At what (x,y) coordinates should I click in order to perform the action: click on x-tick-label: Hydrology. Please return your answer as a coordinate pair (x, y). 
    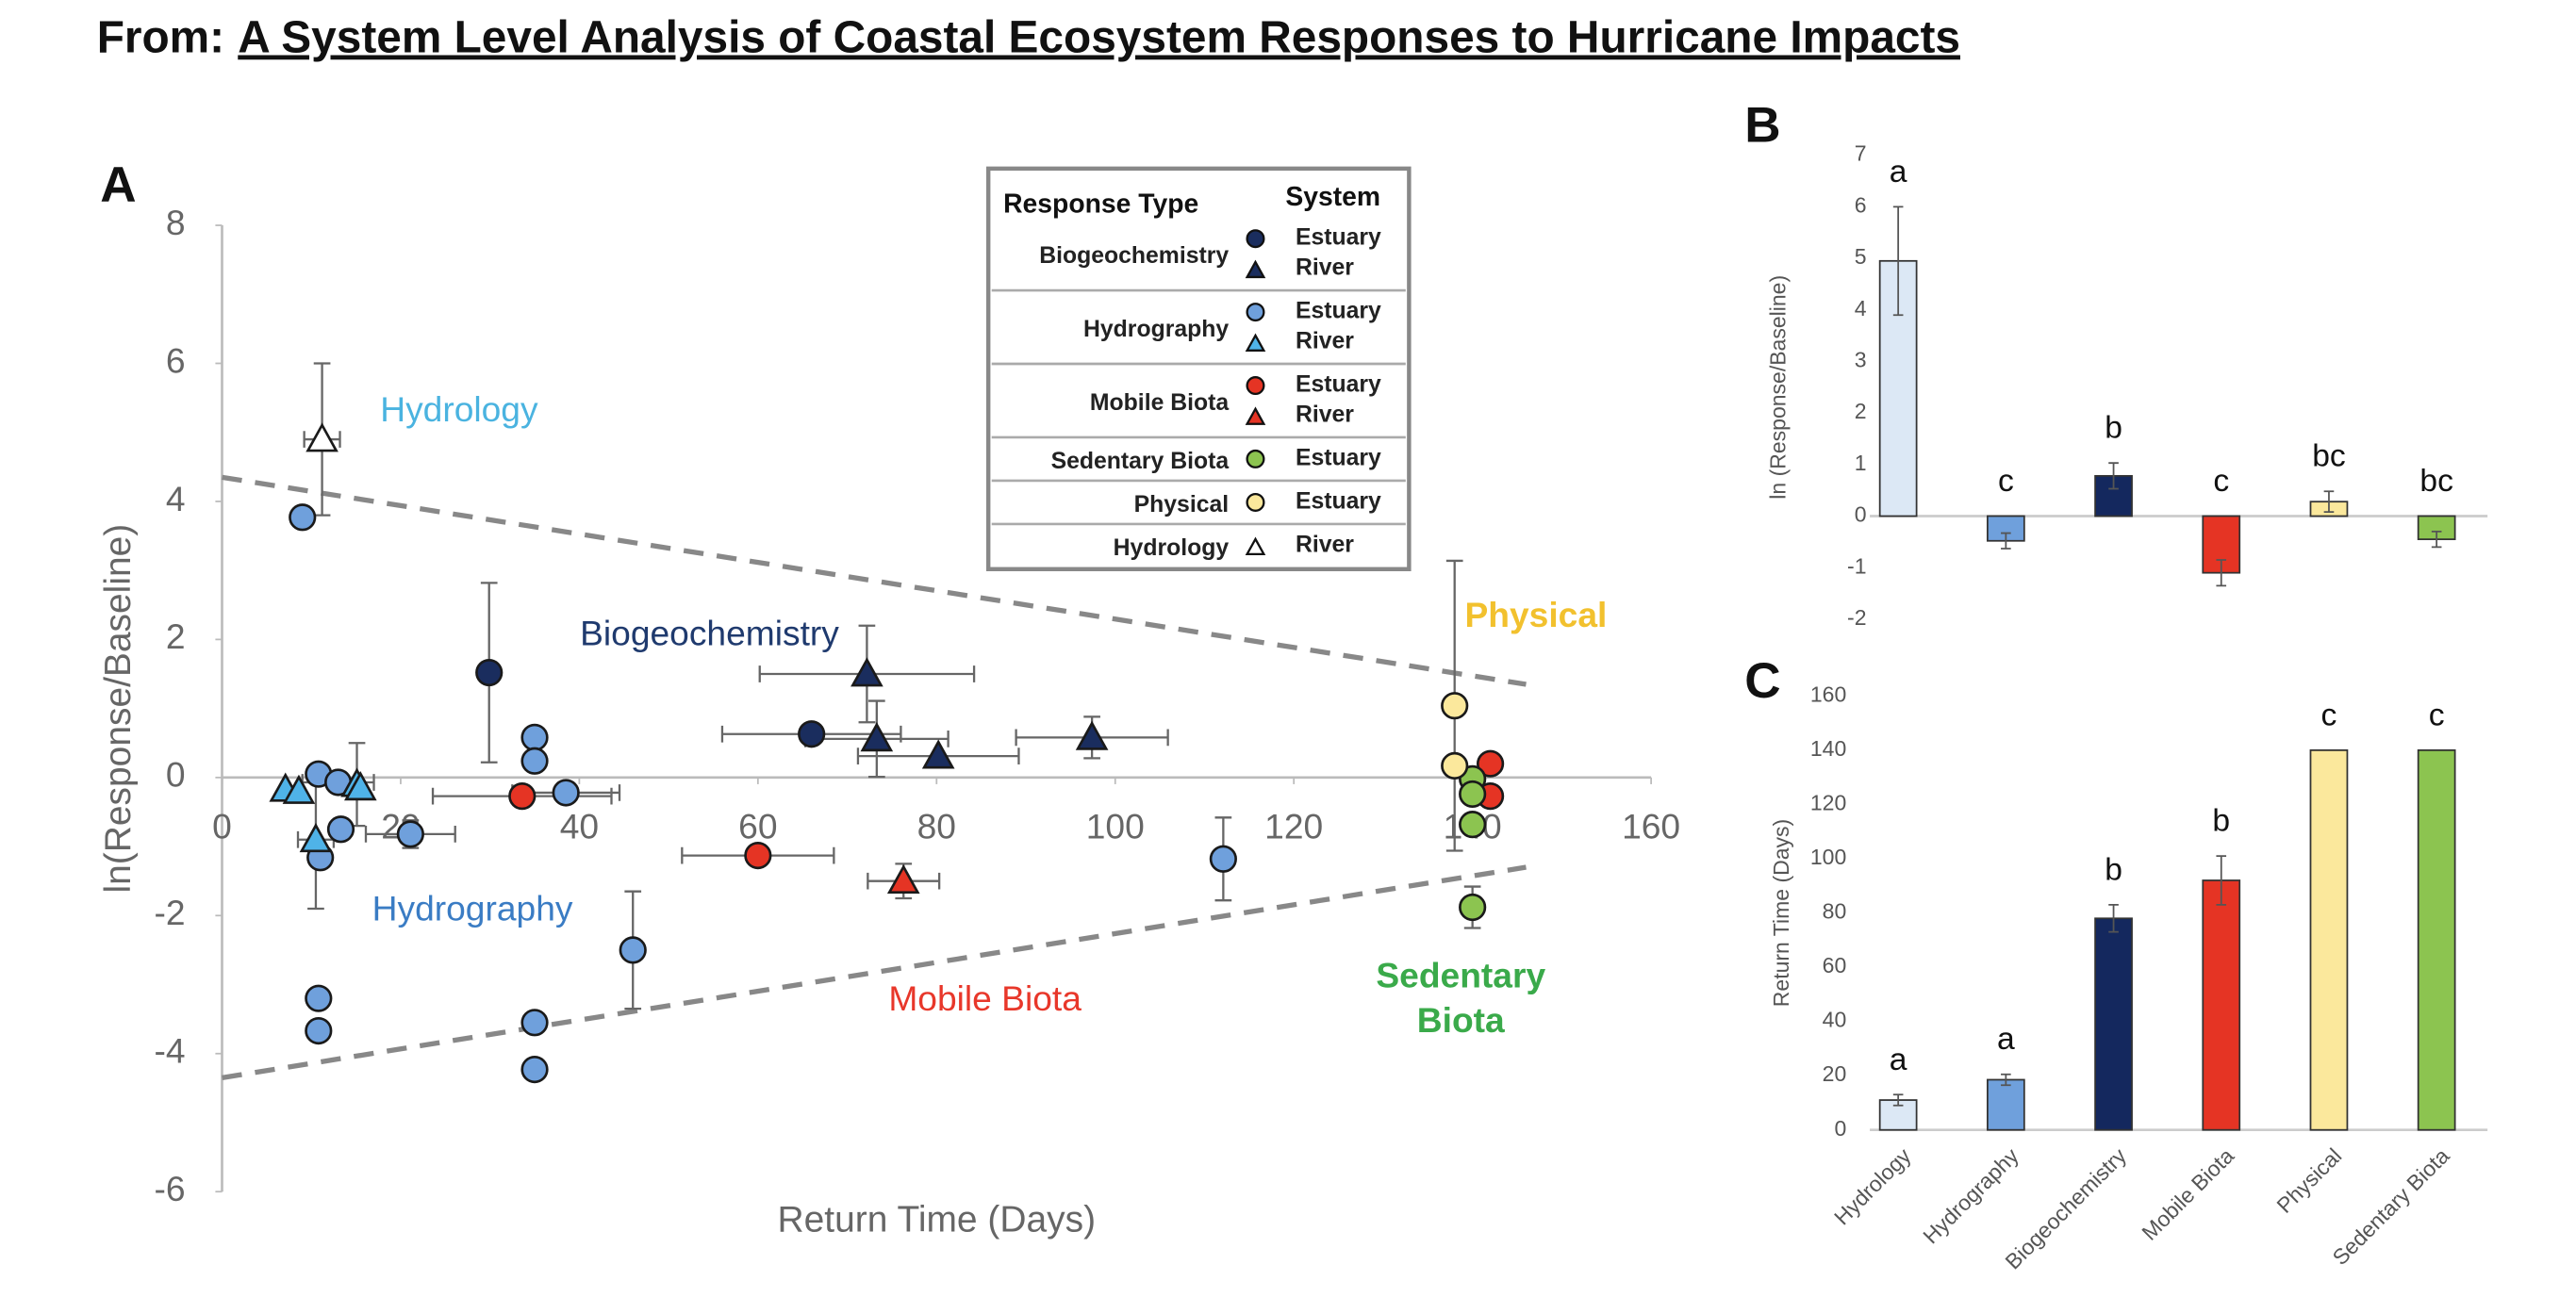
    Looking at the image, I should click on (1872, 1186).